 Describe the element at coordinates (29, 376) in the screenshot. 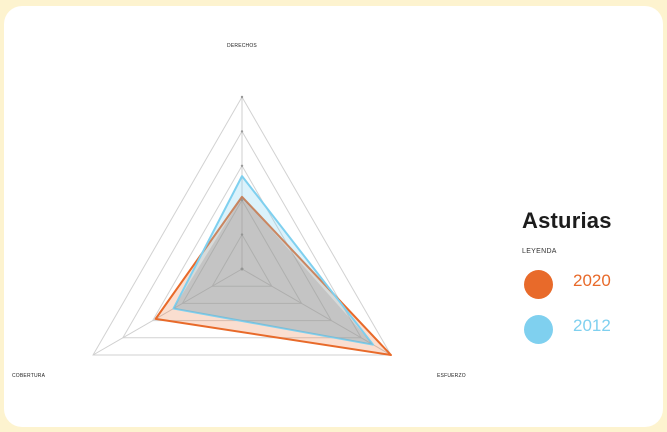

I see `axis-label-cobertura: COBERTURA` at that location.